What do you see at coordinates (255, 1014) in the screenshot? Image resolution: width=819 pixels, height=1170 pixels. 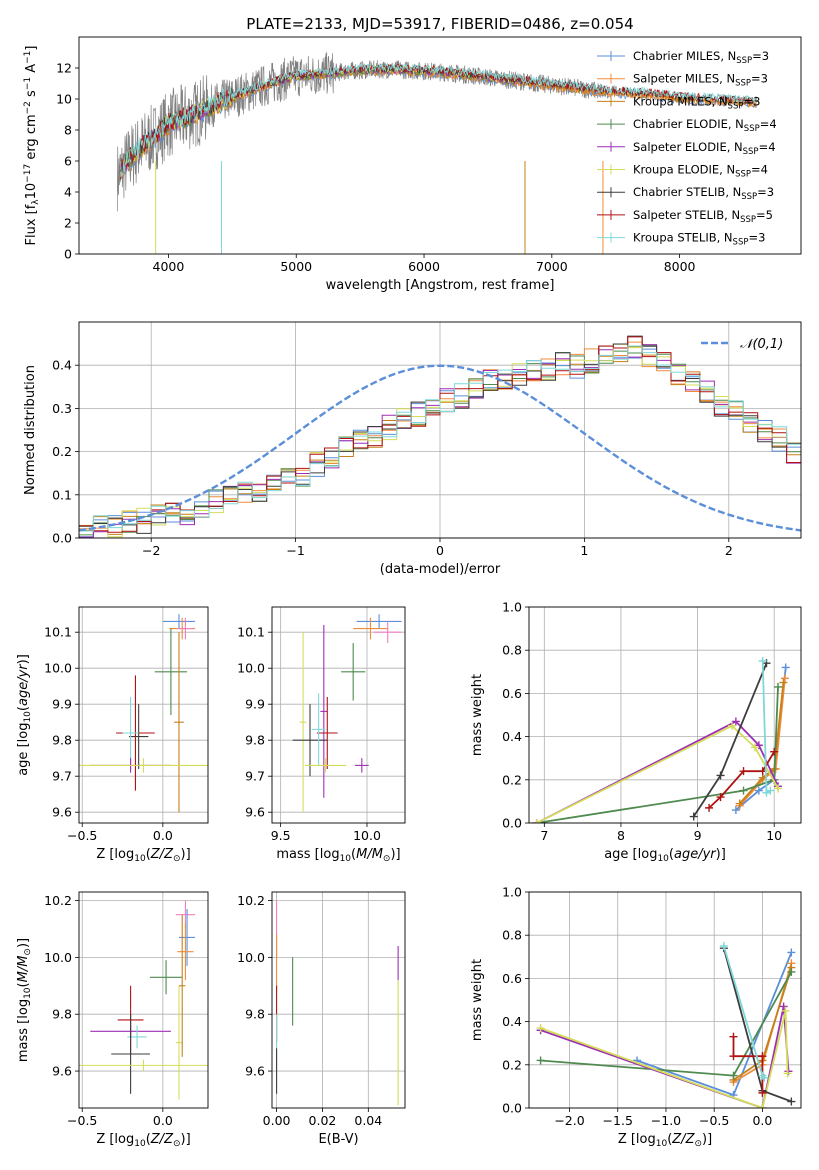 I see `y-tick-label: 9.8` at bounding box center [255, 1014].